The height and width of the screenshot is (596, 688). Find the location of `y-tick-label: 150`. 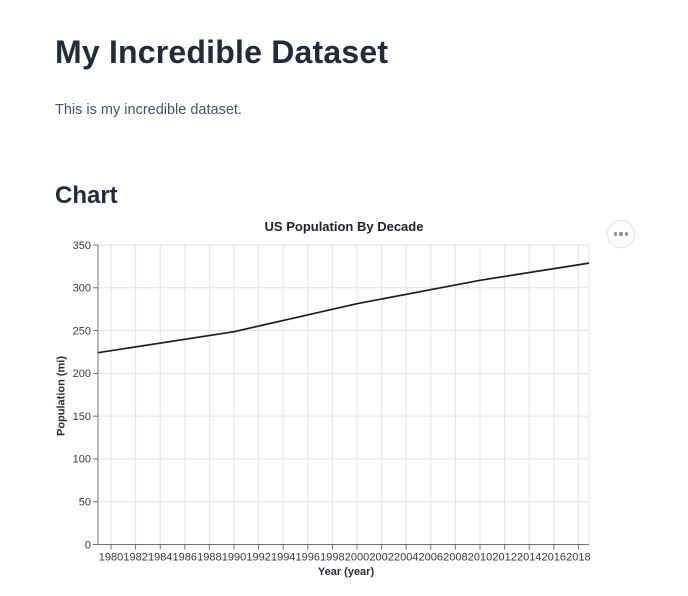

y-tick-label: 150 is located at coordinates (82, 417).